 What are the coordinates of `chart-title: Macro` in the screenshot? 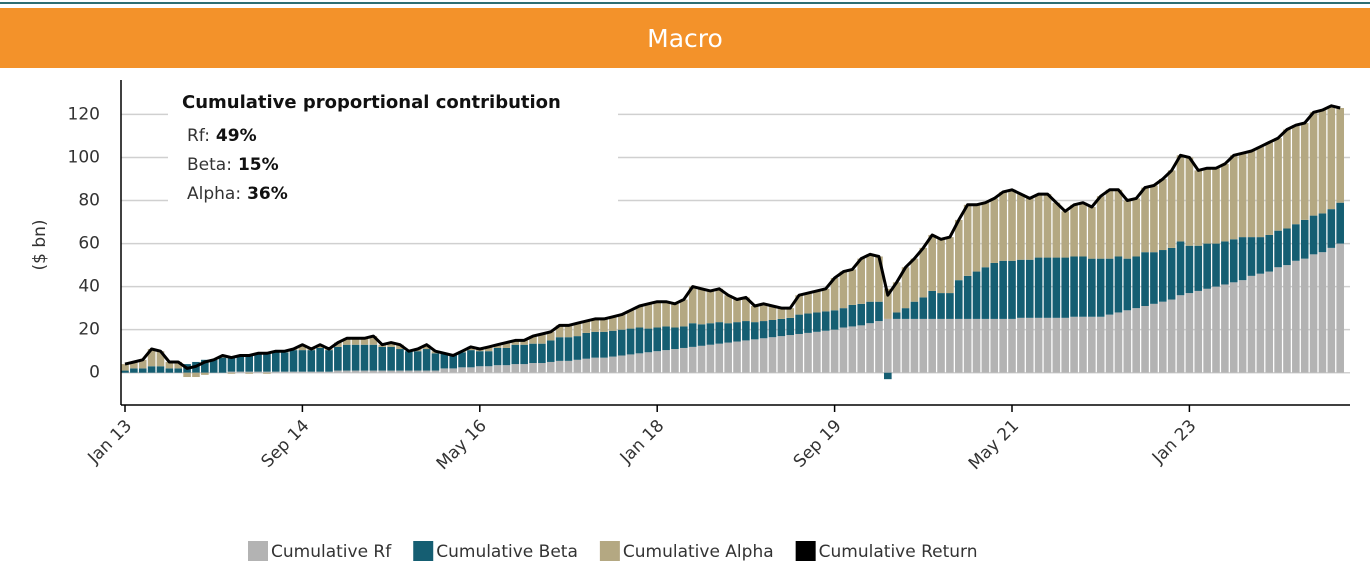 It's located at (685, 38).